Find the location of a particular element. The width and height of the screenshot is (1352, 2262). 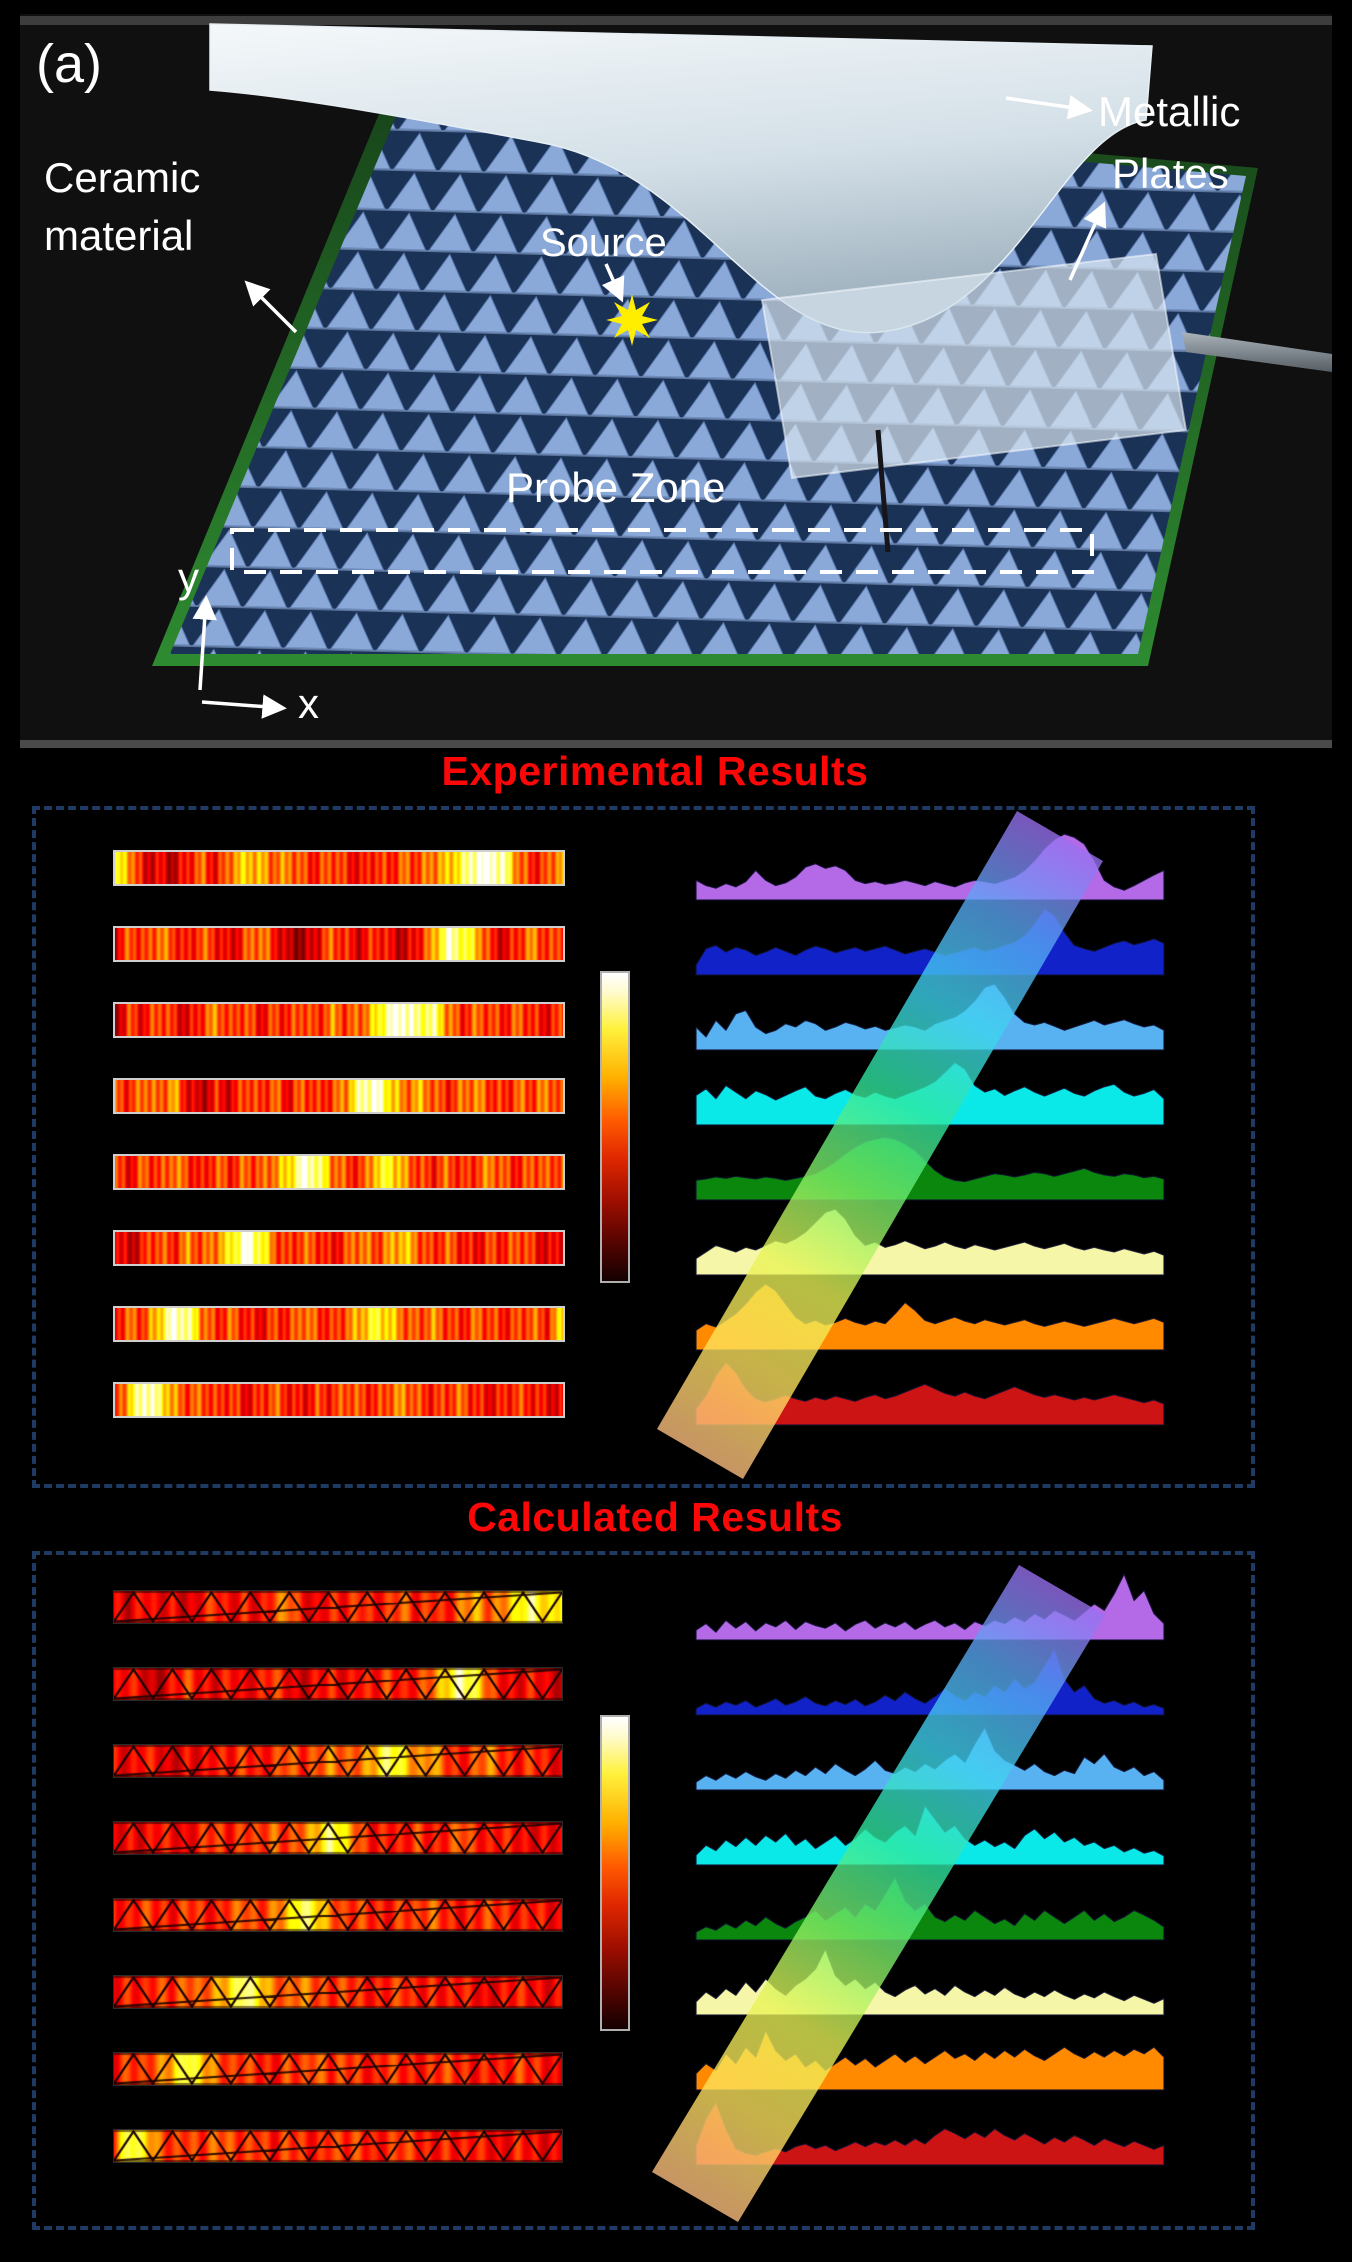

colorbar-experimental is located at coordinates (615, 1127).